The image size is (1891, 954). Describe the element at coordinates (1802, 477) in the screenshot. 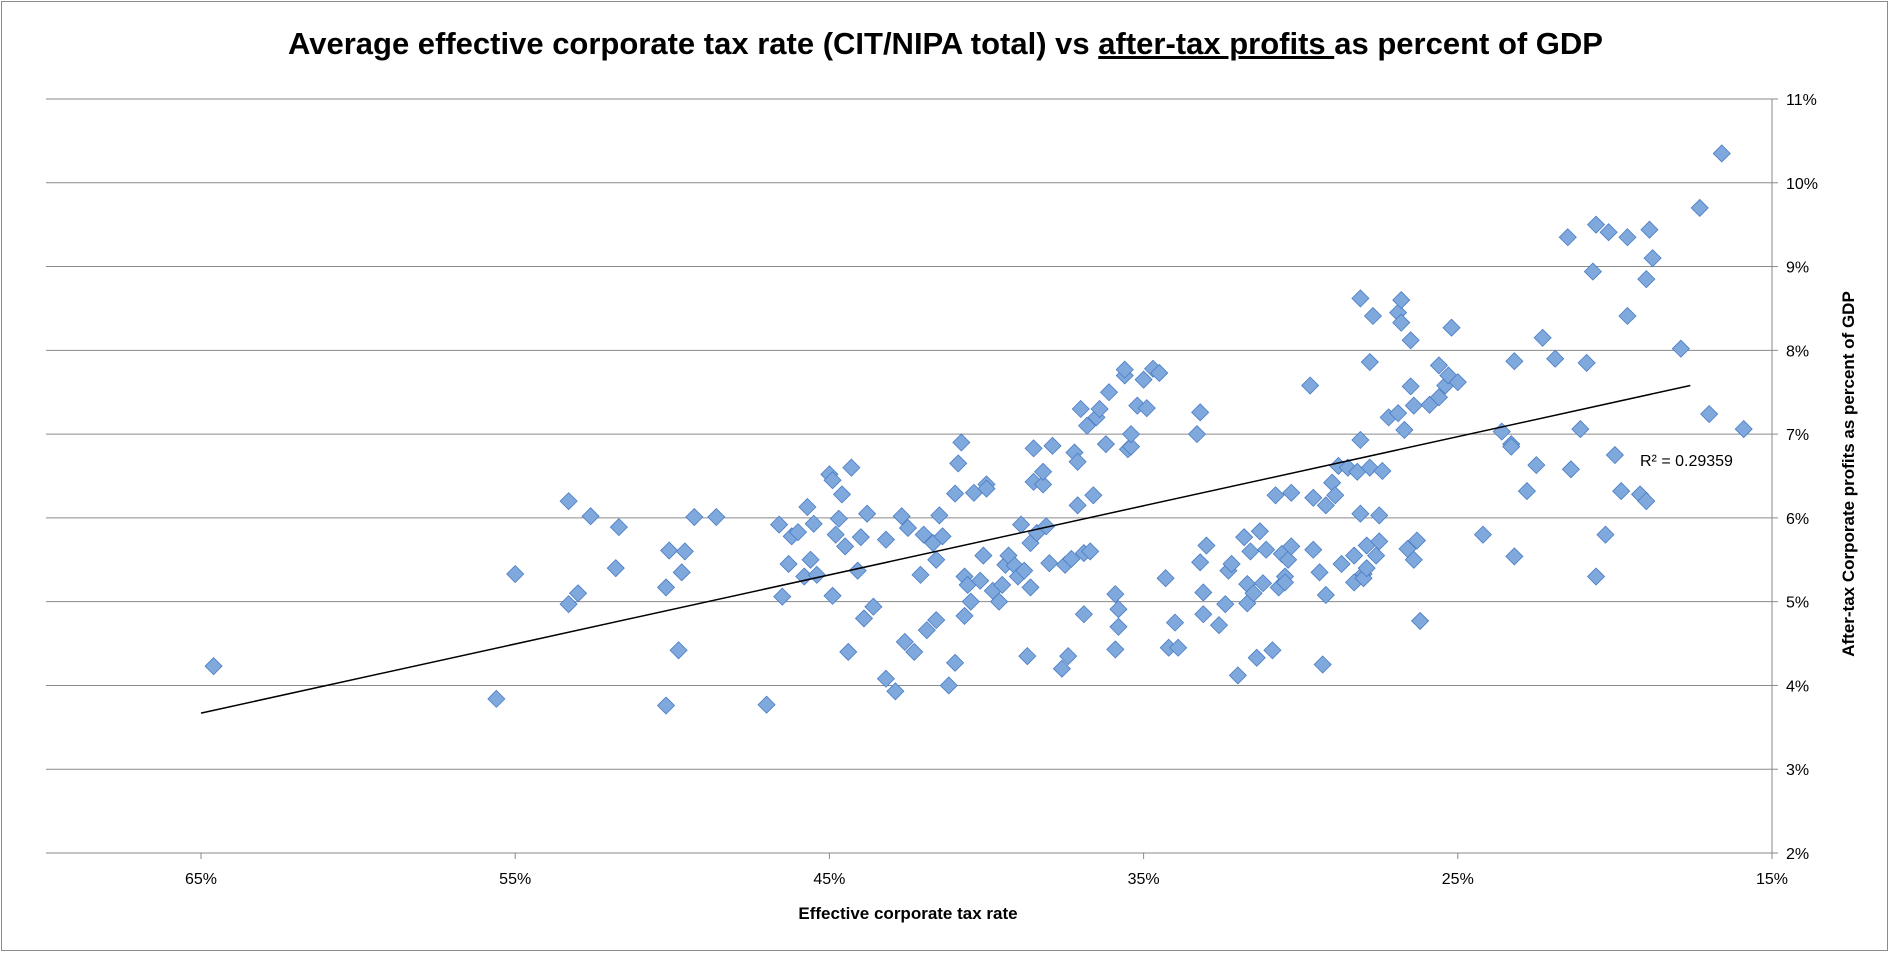

I see `y-tick-labels: 2% 3% 4% 5% 6% 7% 8% 9% 10% 11%` at that location.